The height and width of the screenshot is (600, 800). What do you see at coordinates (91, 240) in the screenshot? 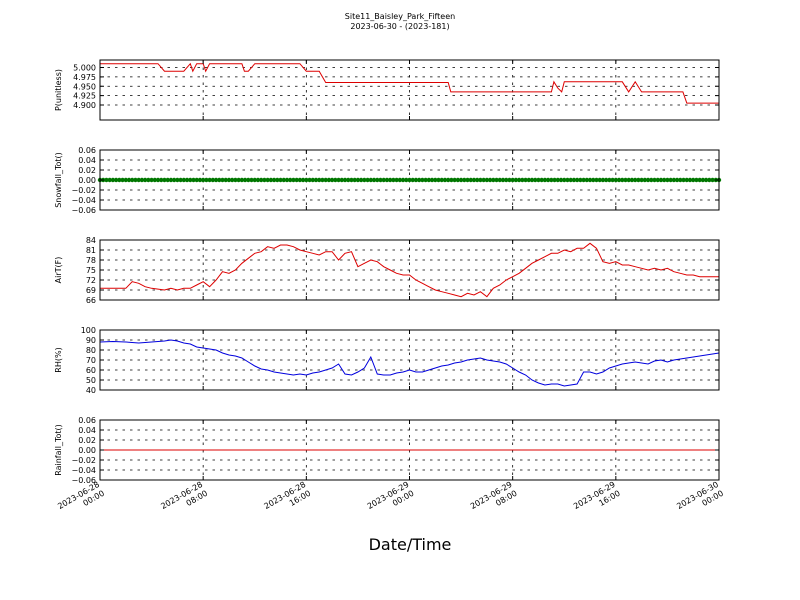
I see `y-tick-label: 84` at bounding box center [91, 240].